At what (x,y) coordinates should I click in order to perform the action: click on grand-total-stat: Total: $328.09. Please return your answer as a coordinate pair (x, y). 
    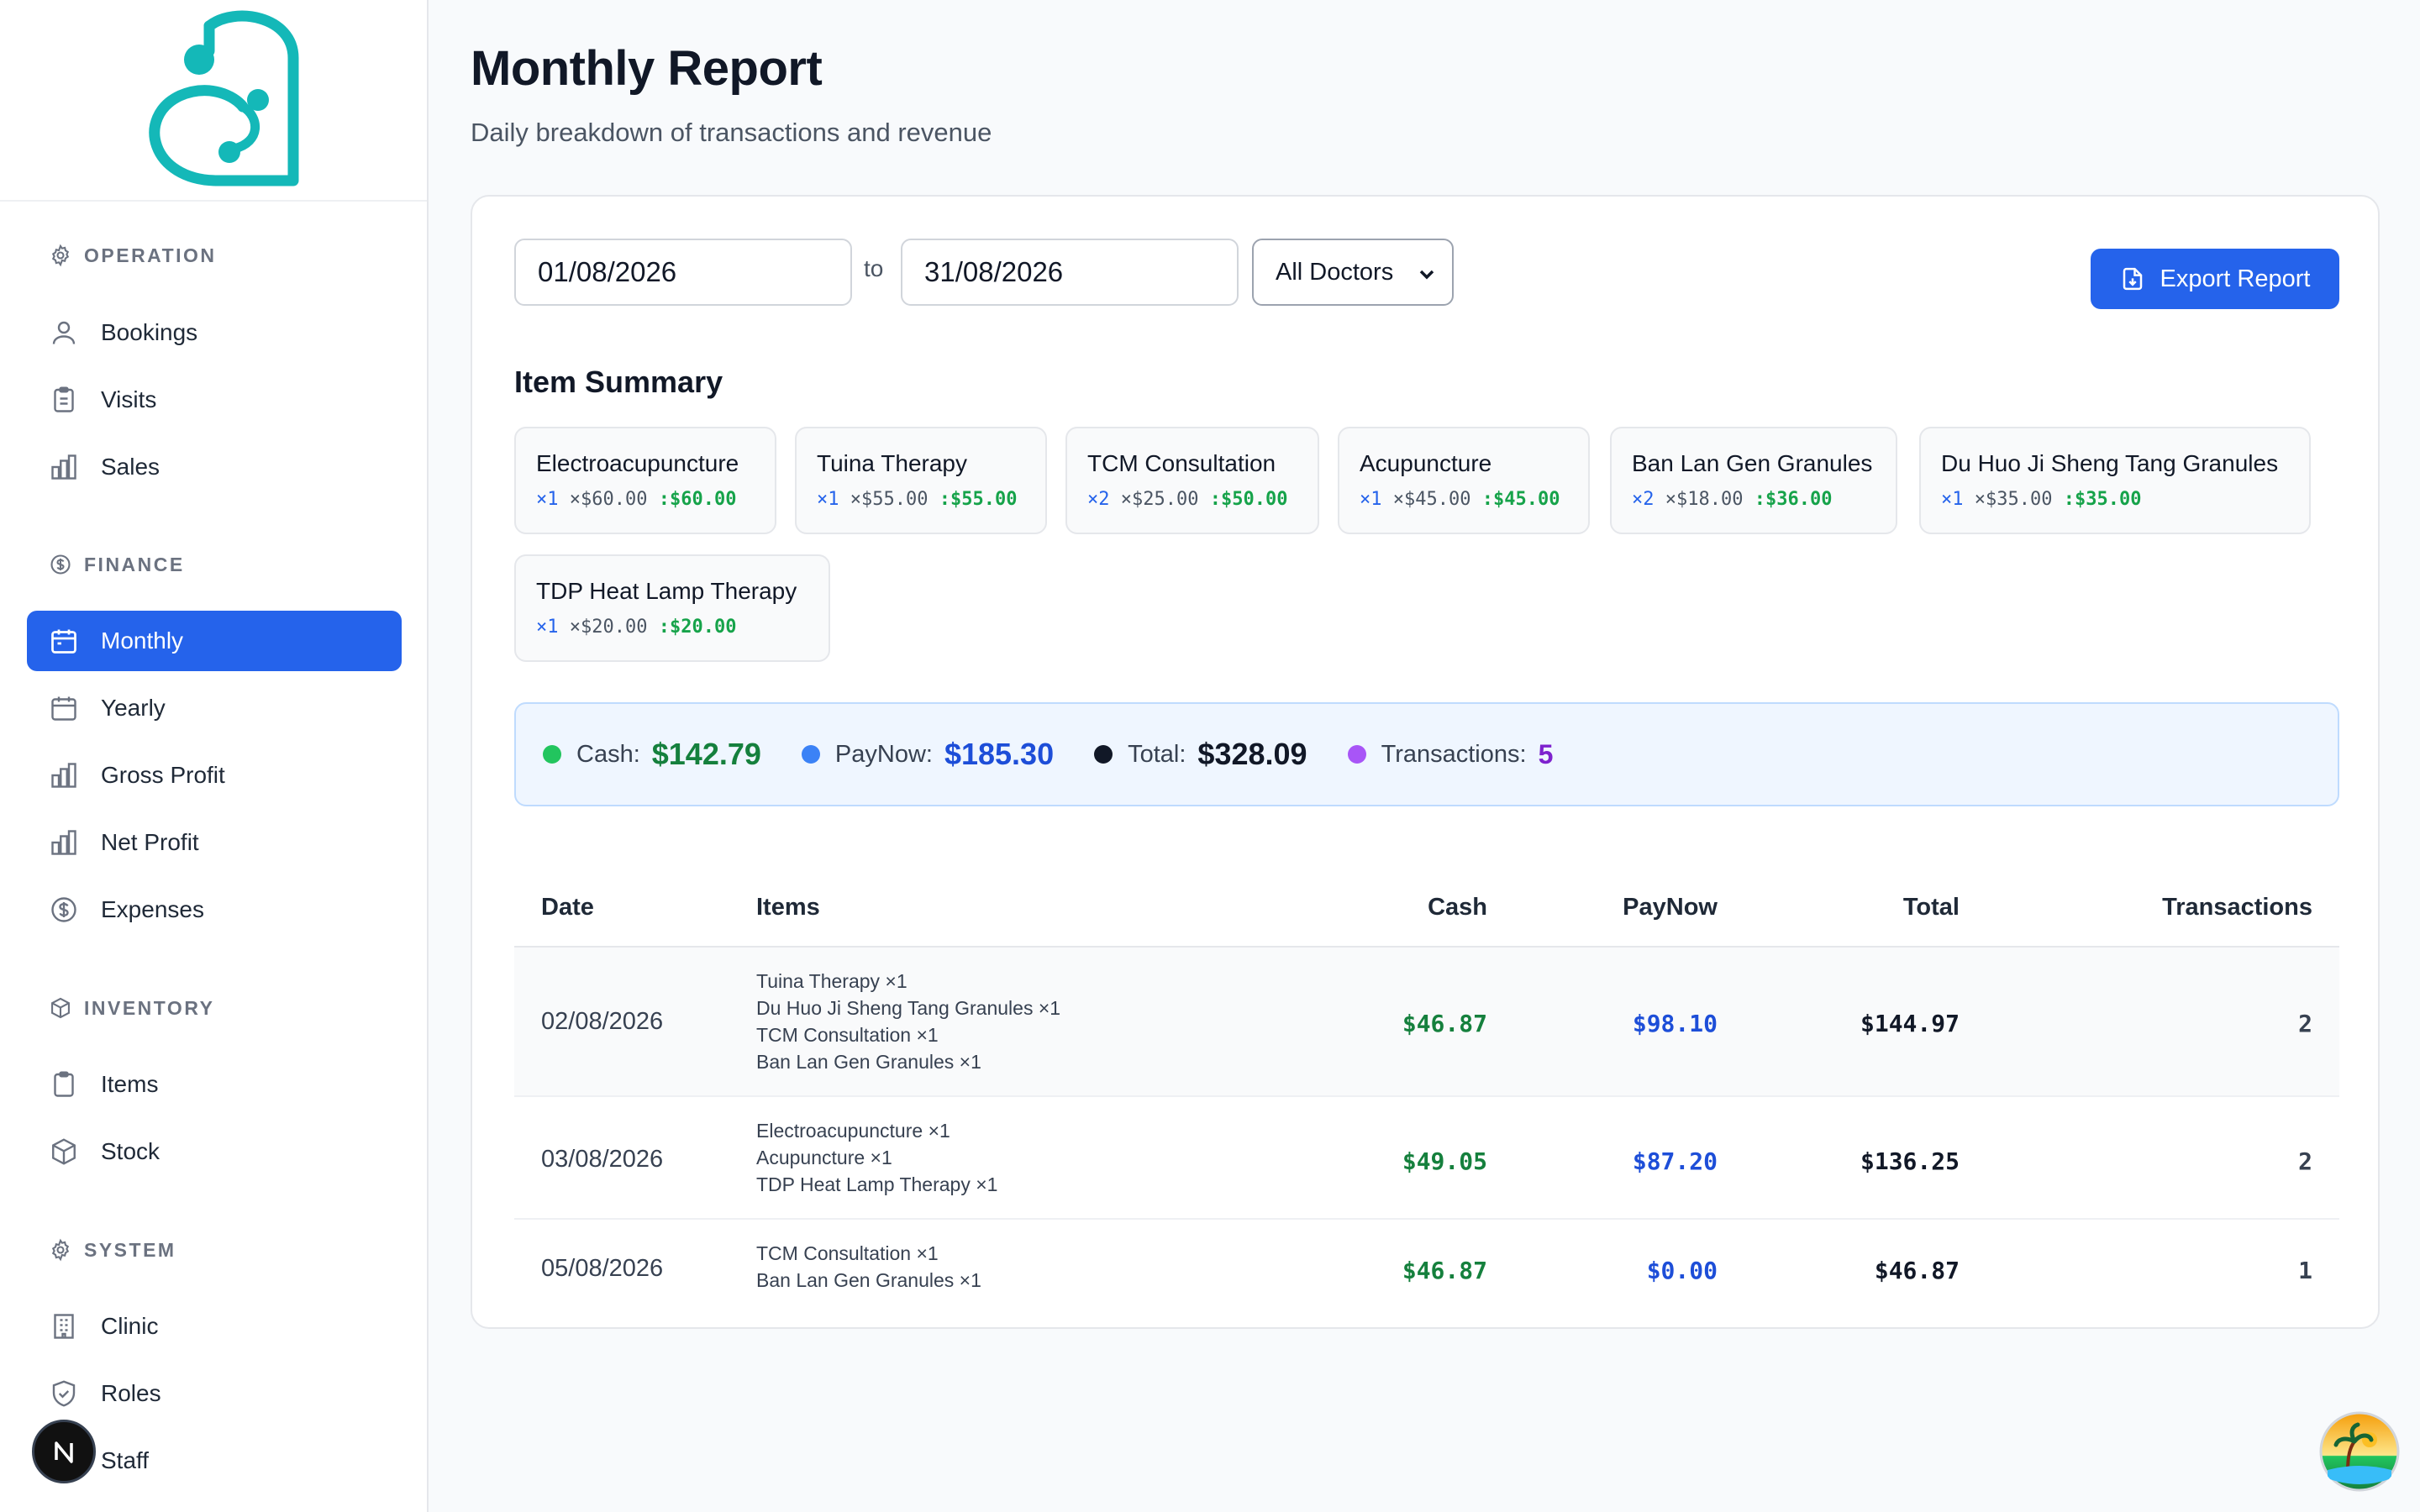
    Looking at the image, I should click on (1200, 754).